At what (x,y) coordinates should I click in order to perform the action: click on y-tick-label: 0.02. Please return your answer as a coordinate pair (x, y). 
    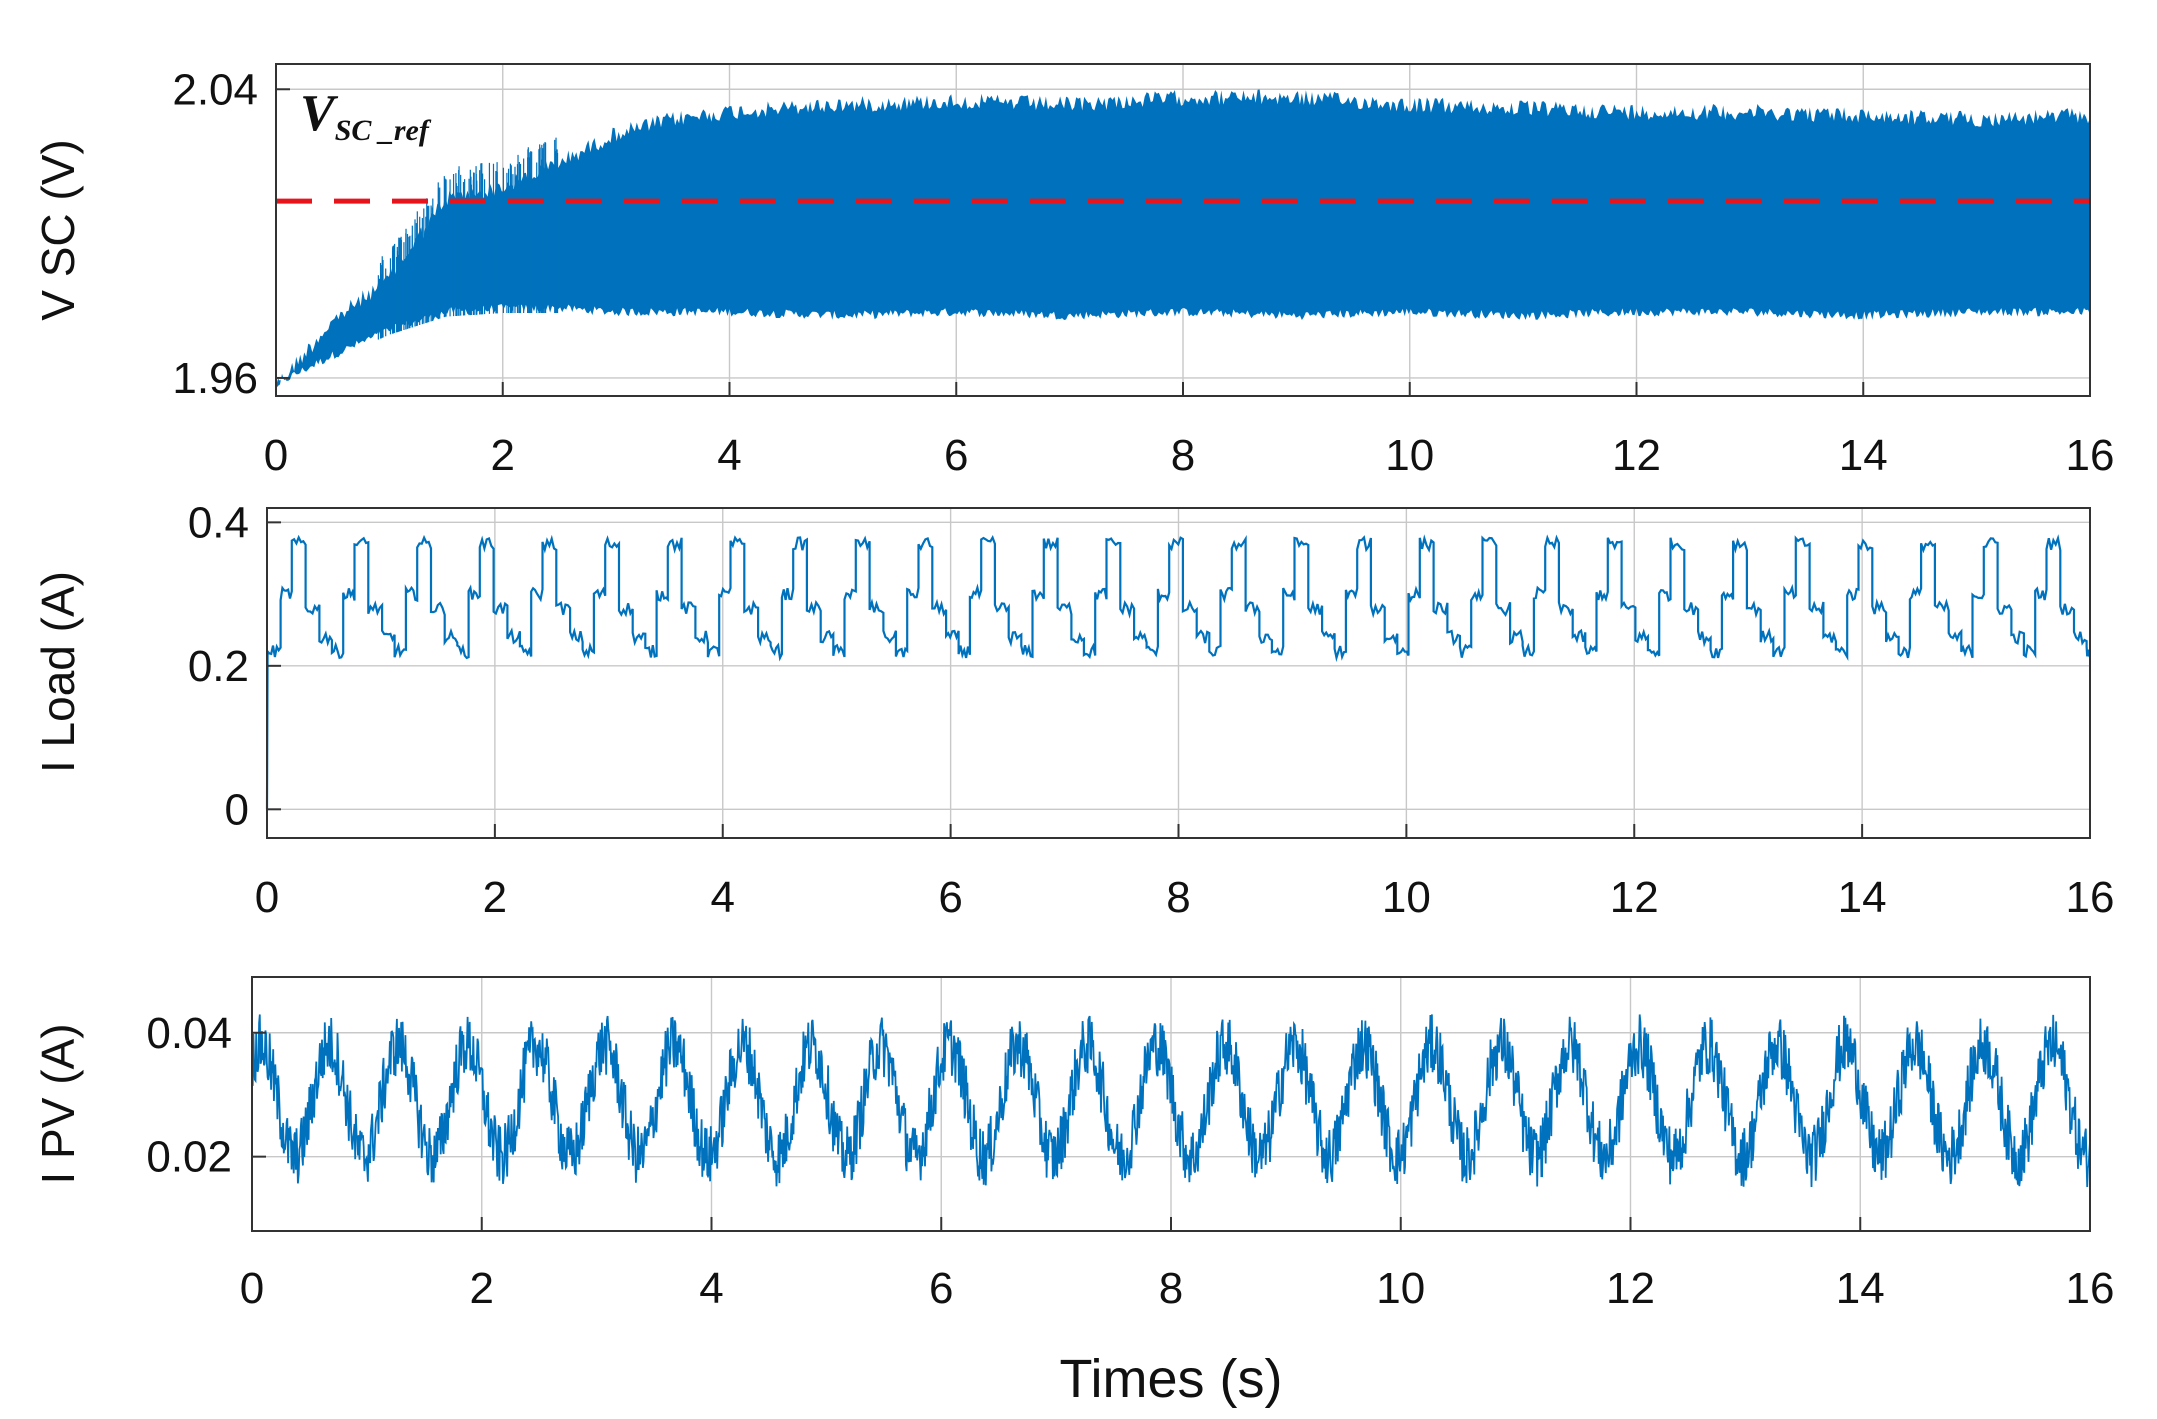
    Looking at the image, I should click on (189, 1157).